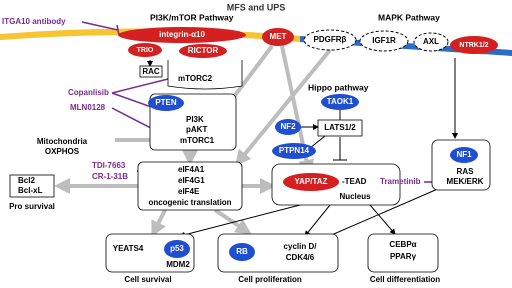 Image resolution: width=512 pixels, height=288 pixels. I want to click on node-label: Nucleus, so click(355, 196).